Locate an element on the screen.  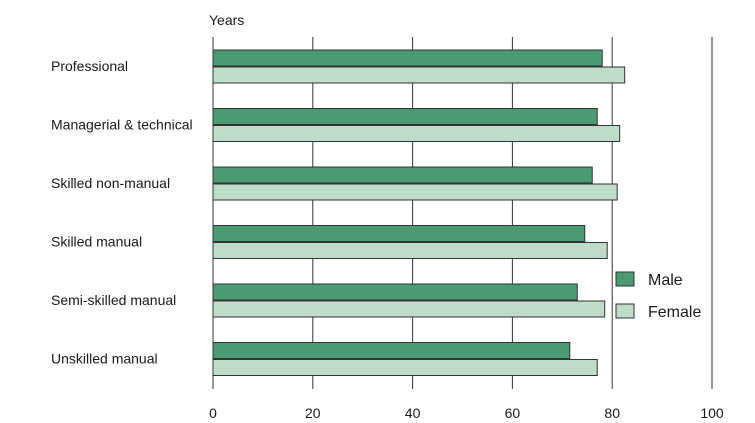
category-label: Managerial & technical is located at coordinates (122, 125).